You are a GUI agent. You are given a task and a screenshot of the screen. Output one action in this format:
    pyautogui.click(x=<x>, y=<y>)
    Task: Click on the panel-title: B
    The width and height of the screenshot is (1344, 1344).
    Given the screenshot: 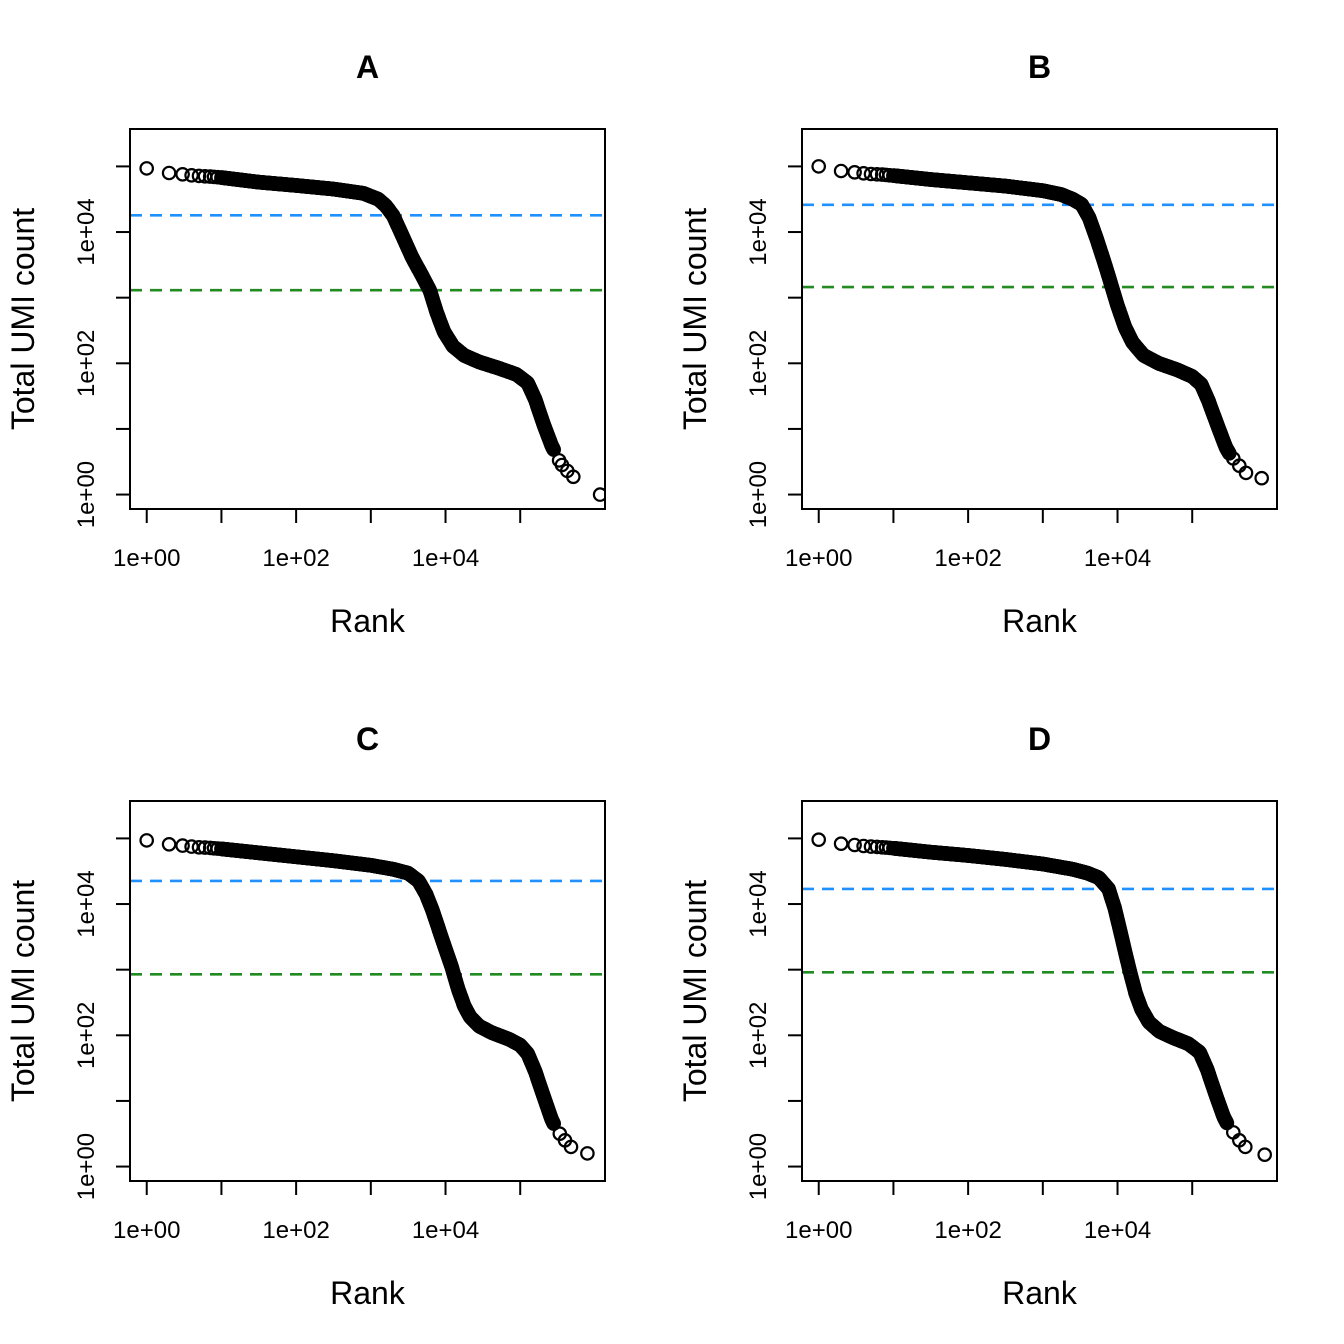 What is the action you would take?
    pyautogui.click(x=1039, y=67)
    